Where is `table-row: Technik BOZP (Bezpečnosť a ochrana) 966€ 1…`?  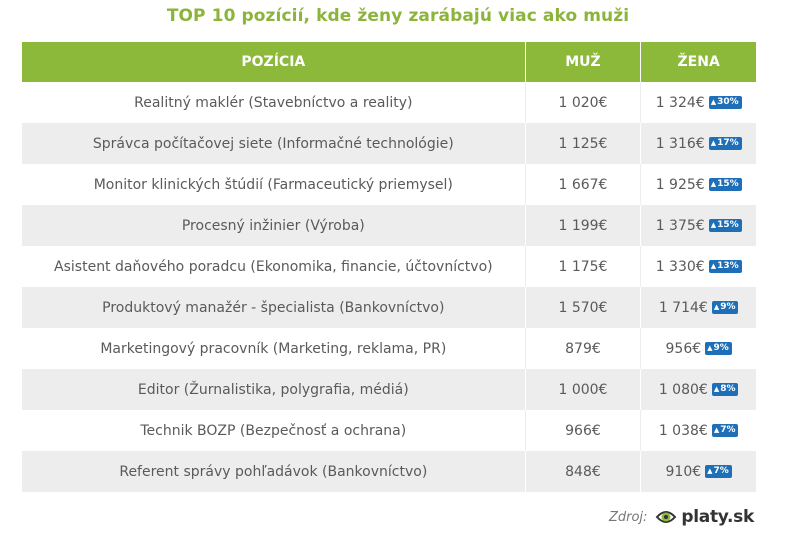 table-row: Technik BOZP (Bezpečnosť a ochrana) 966€ 1… is located at coordinates (389, 430).